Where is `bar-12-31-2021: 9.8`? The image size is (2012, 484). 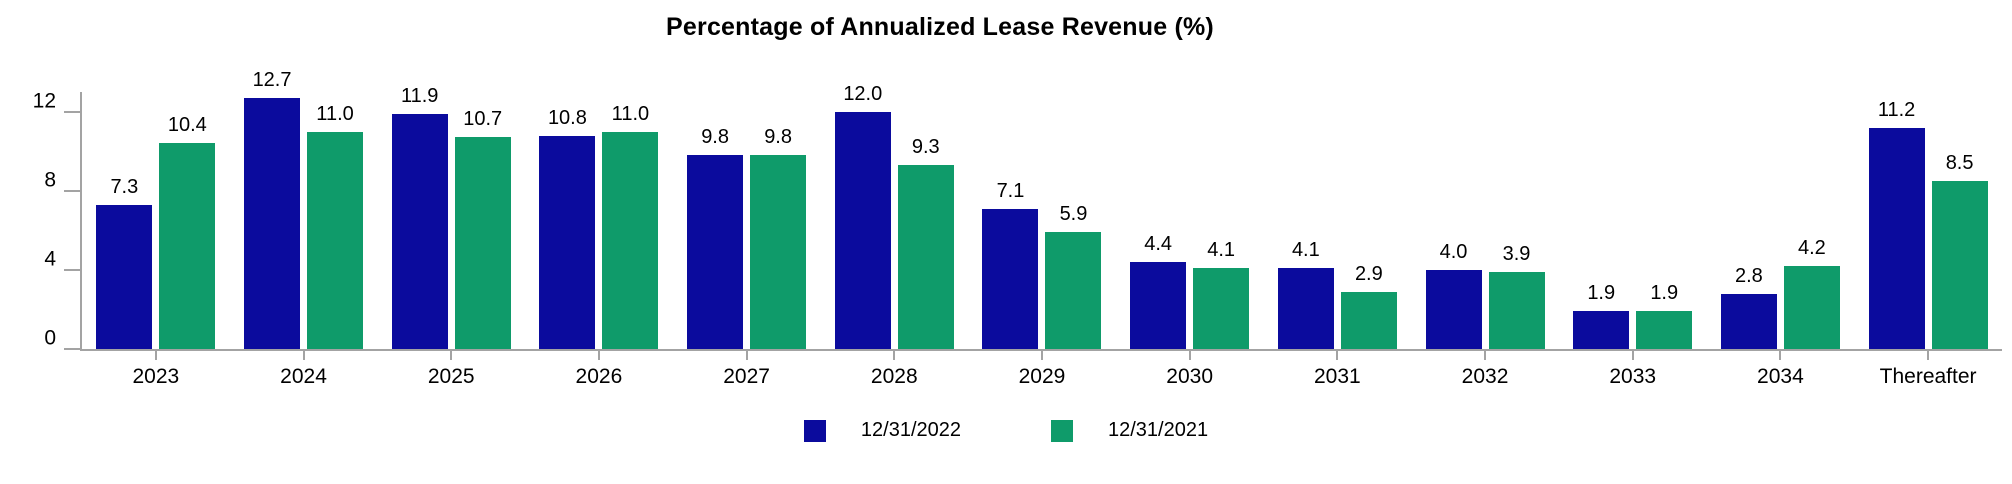 bar-12-31-2021: 9.8 is located at coordinates (778, 237).